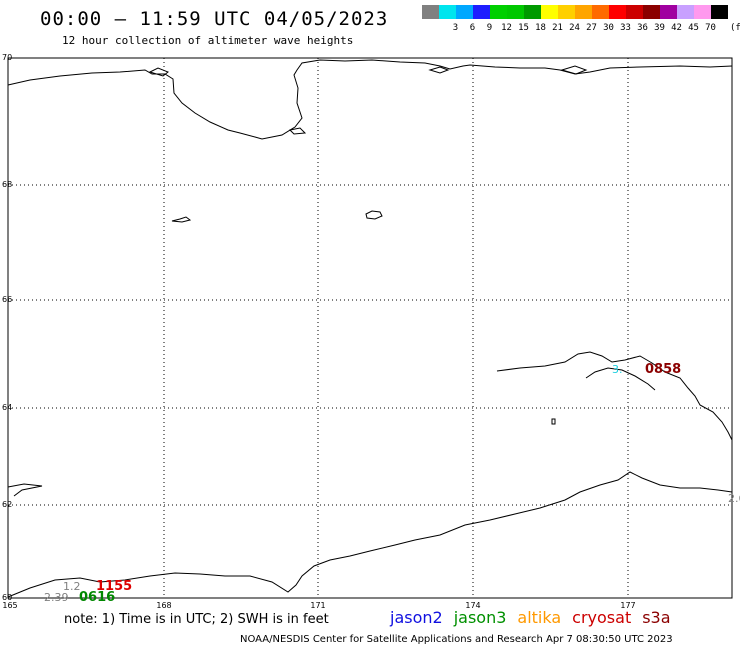 The width and height of the screenshot is (740, 650). Describe the element at coordinates (574, 28) in the screenshot. I see `color-scale-label: 24` at that location.